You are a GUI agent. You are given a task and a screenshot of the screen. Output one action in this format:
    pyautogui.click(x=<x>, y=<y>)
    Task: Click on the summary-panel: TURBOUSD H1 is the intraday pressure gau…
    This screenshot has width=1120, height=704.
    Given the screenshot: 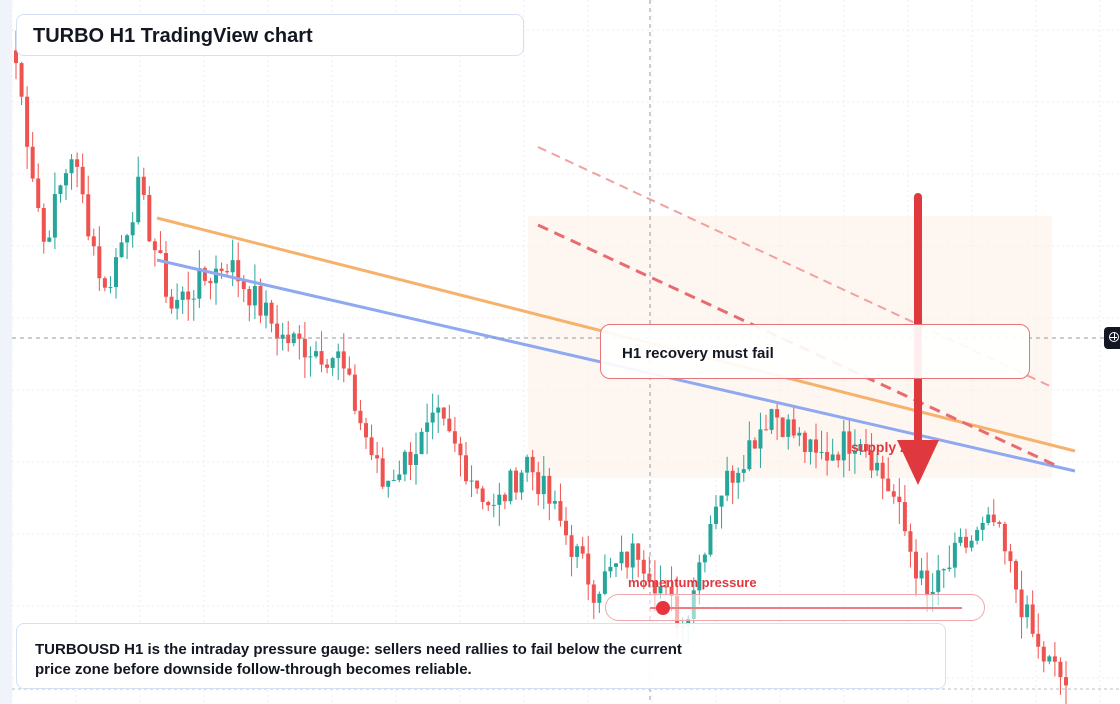 What is the action you would take?
    pyautogui.click(x=481, y=656)
    